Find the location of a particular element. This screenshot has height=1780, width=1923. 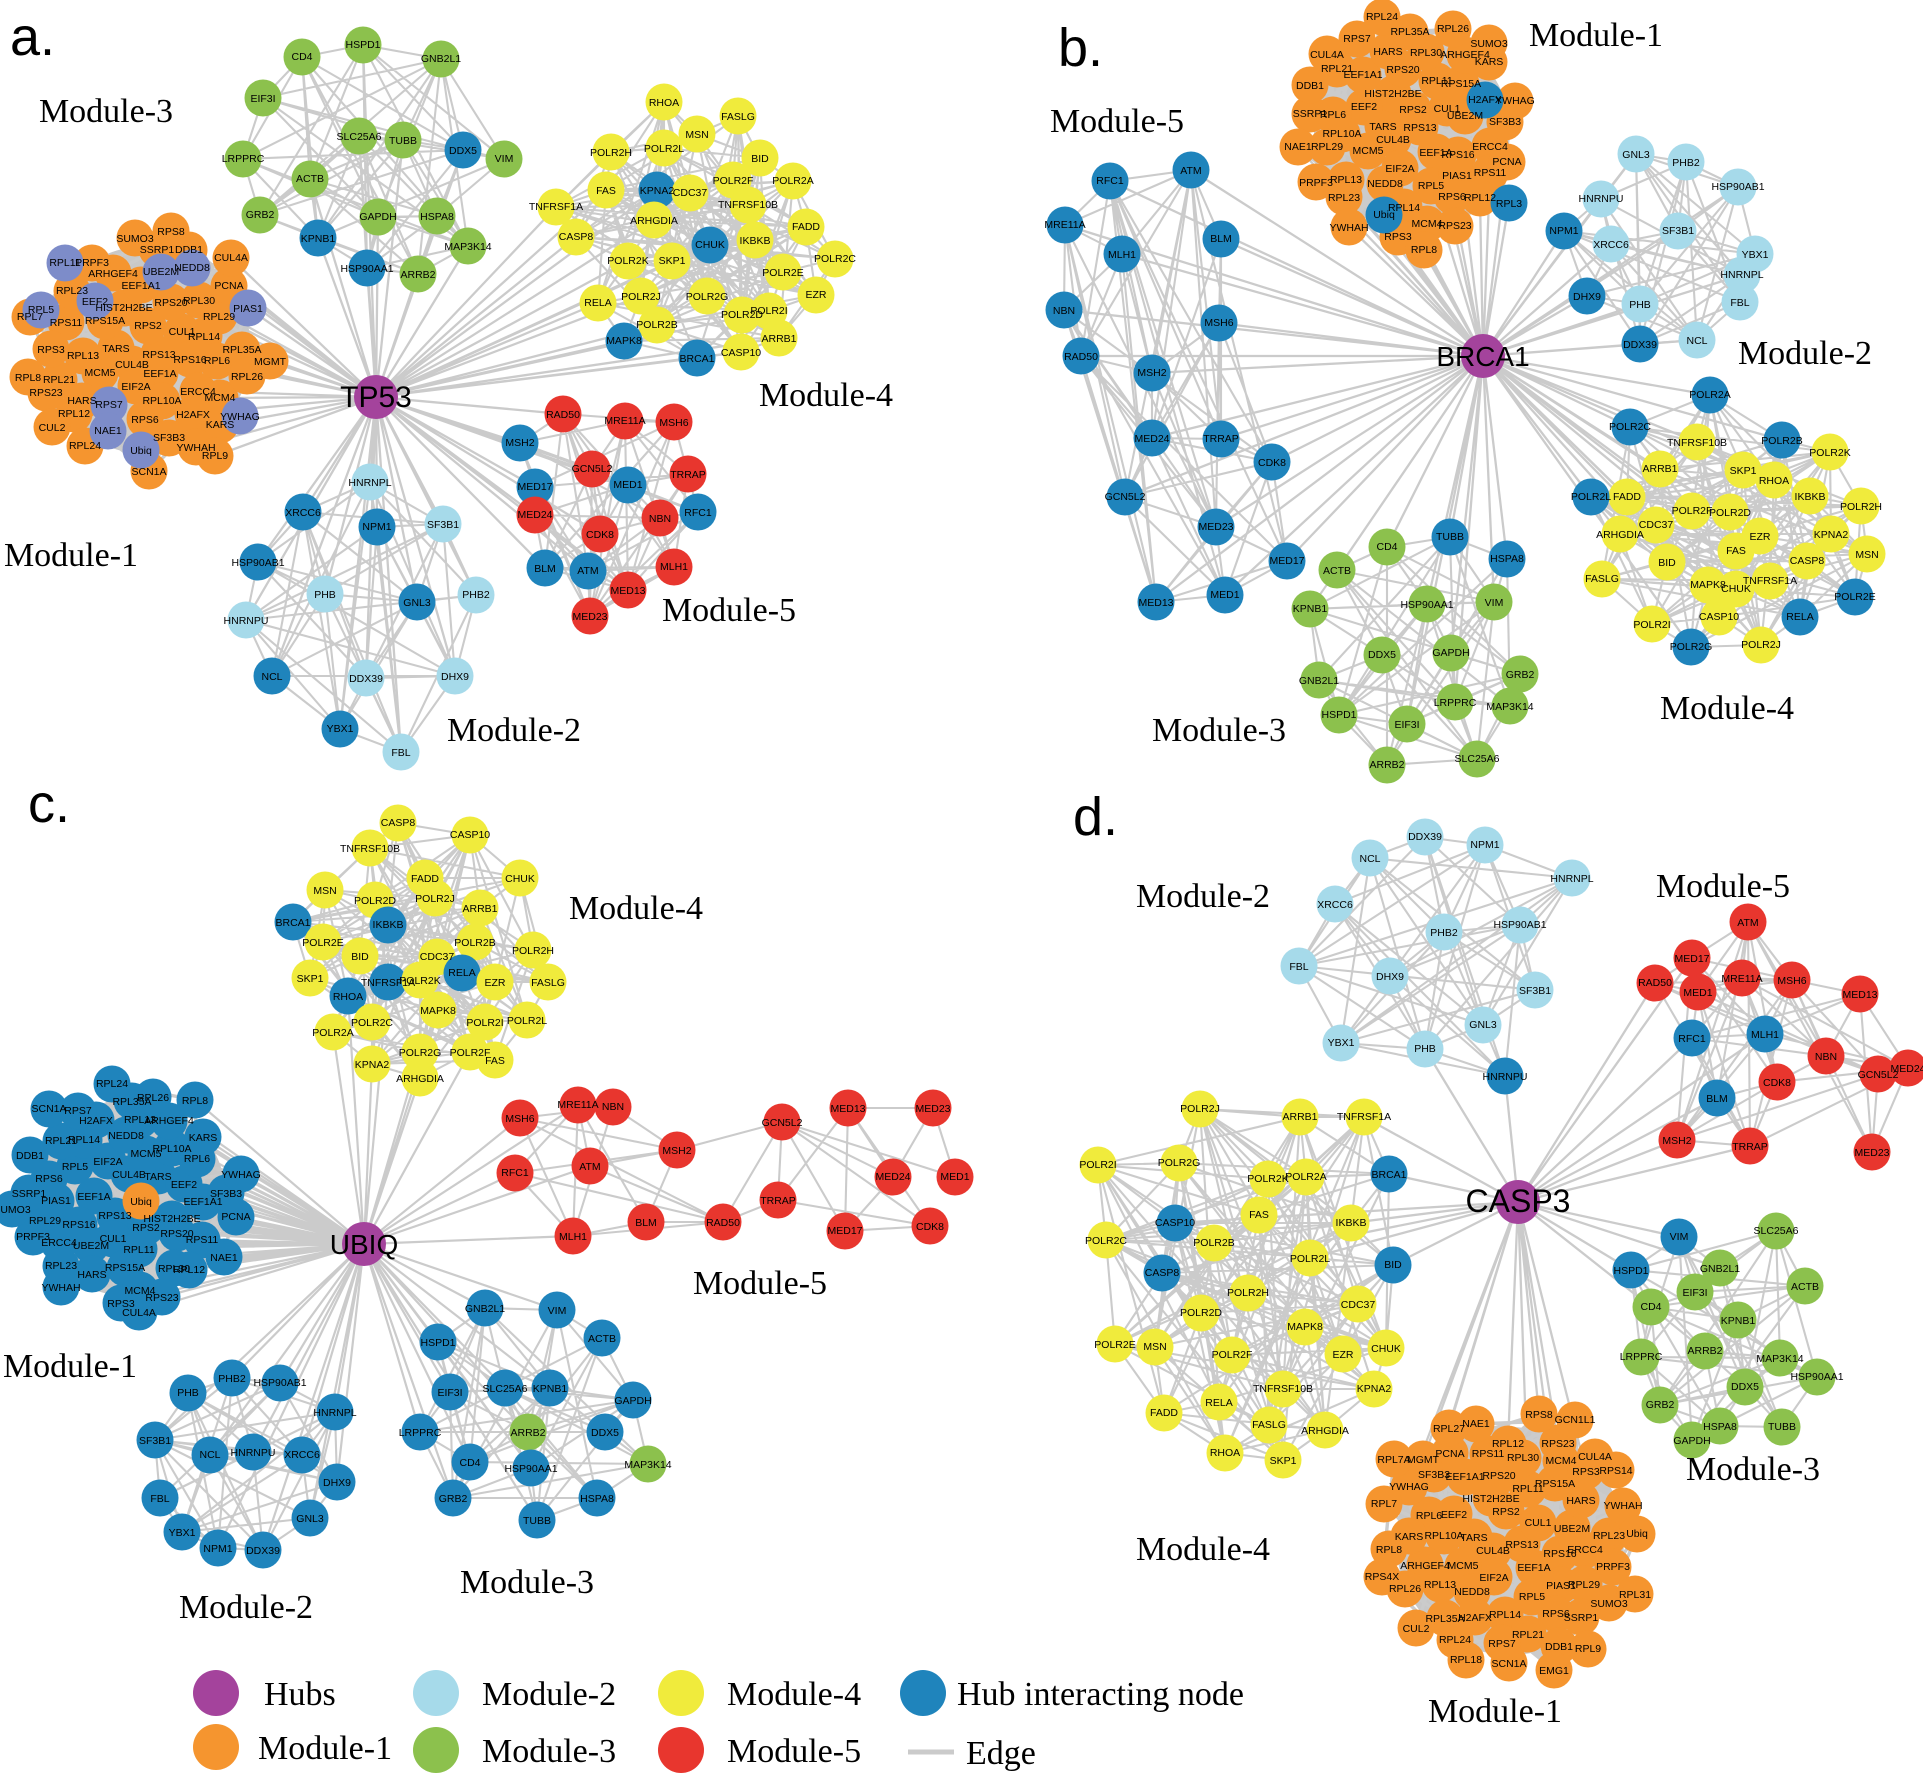

svg-text: POLR2C is located at coordinates (1106, 1241).